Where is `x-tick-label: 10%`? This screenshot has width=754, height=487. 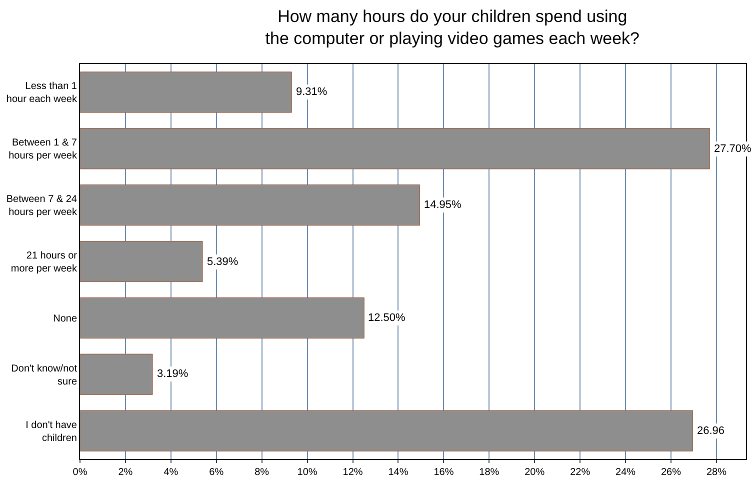
x-tick-label: 10% is located at coordinates (307, 472).